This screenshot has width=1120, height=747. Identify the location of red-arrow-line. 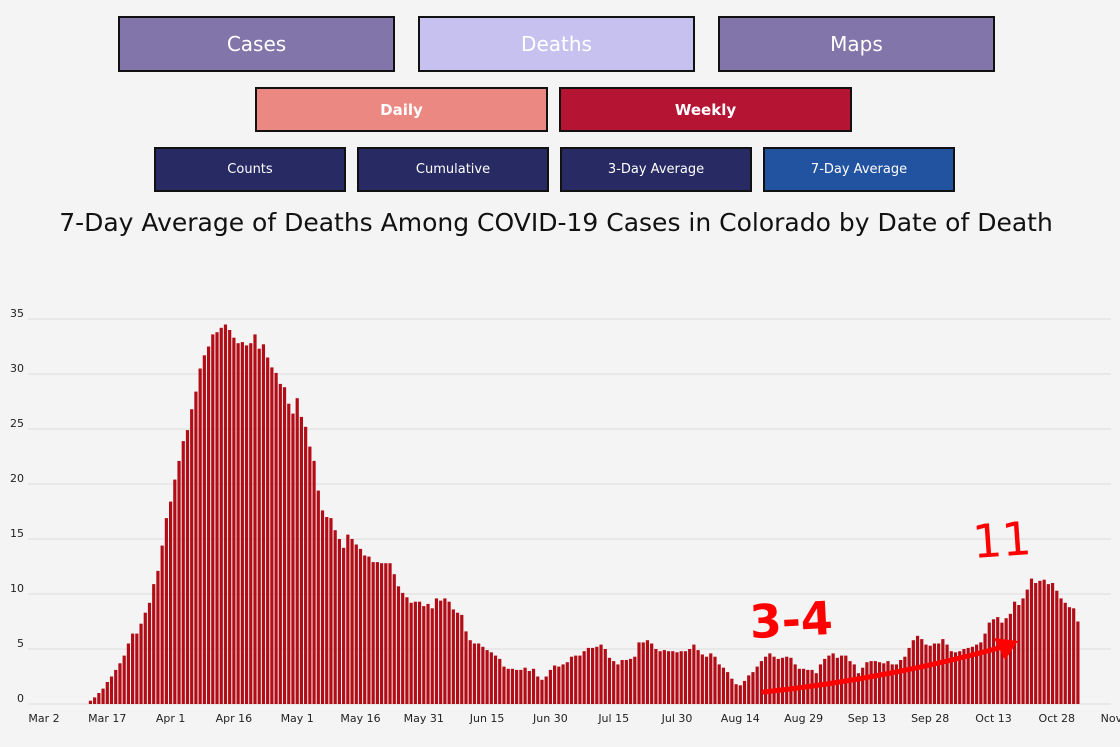
(887, 668).